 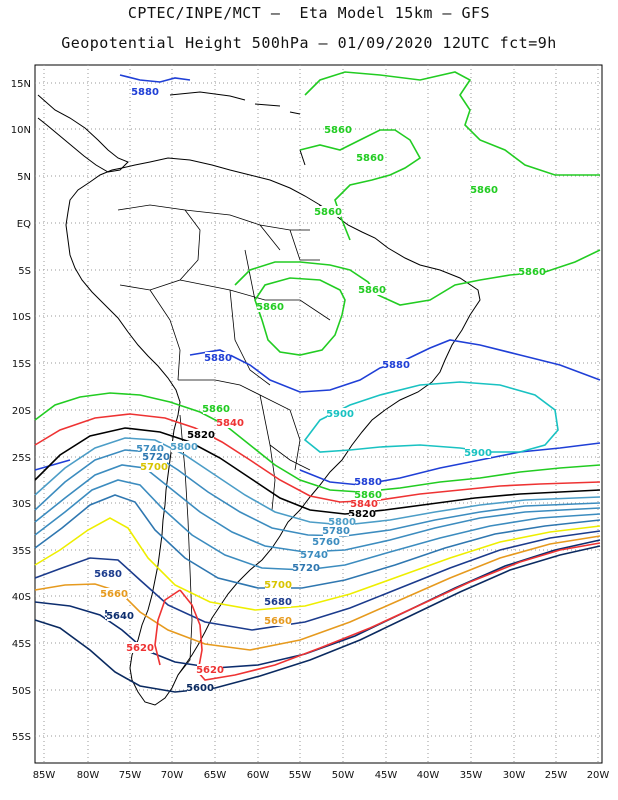 I want to click on lat-tick-label: 35S, so click(x=21, y=551).